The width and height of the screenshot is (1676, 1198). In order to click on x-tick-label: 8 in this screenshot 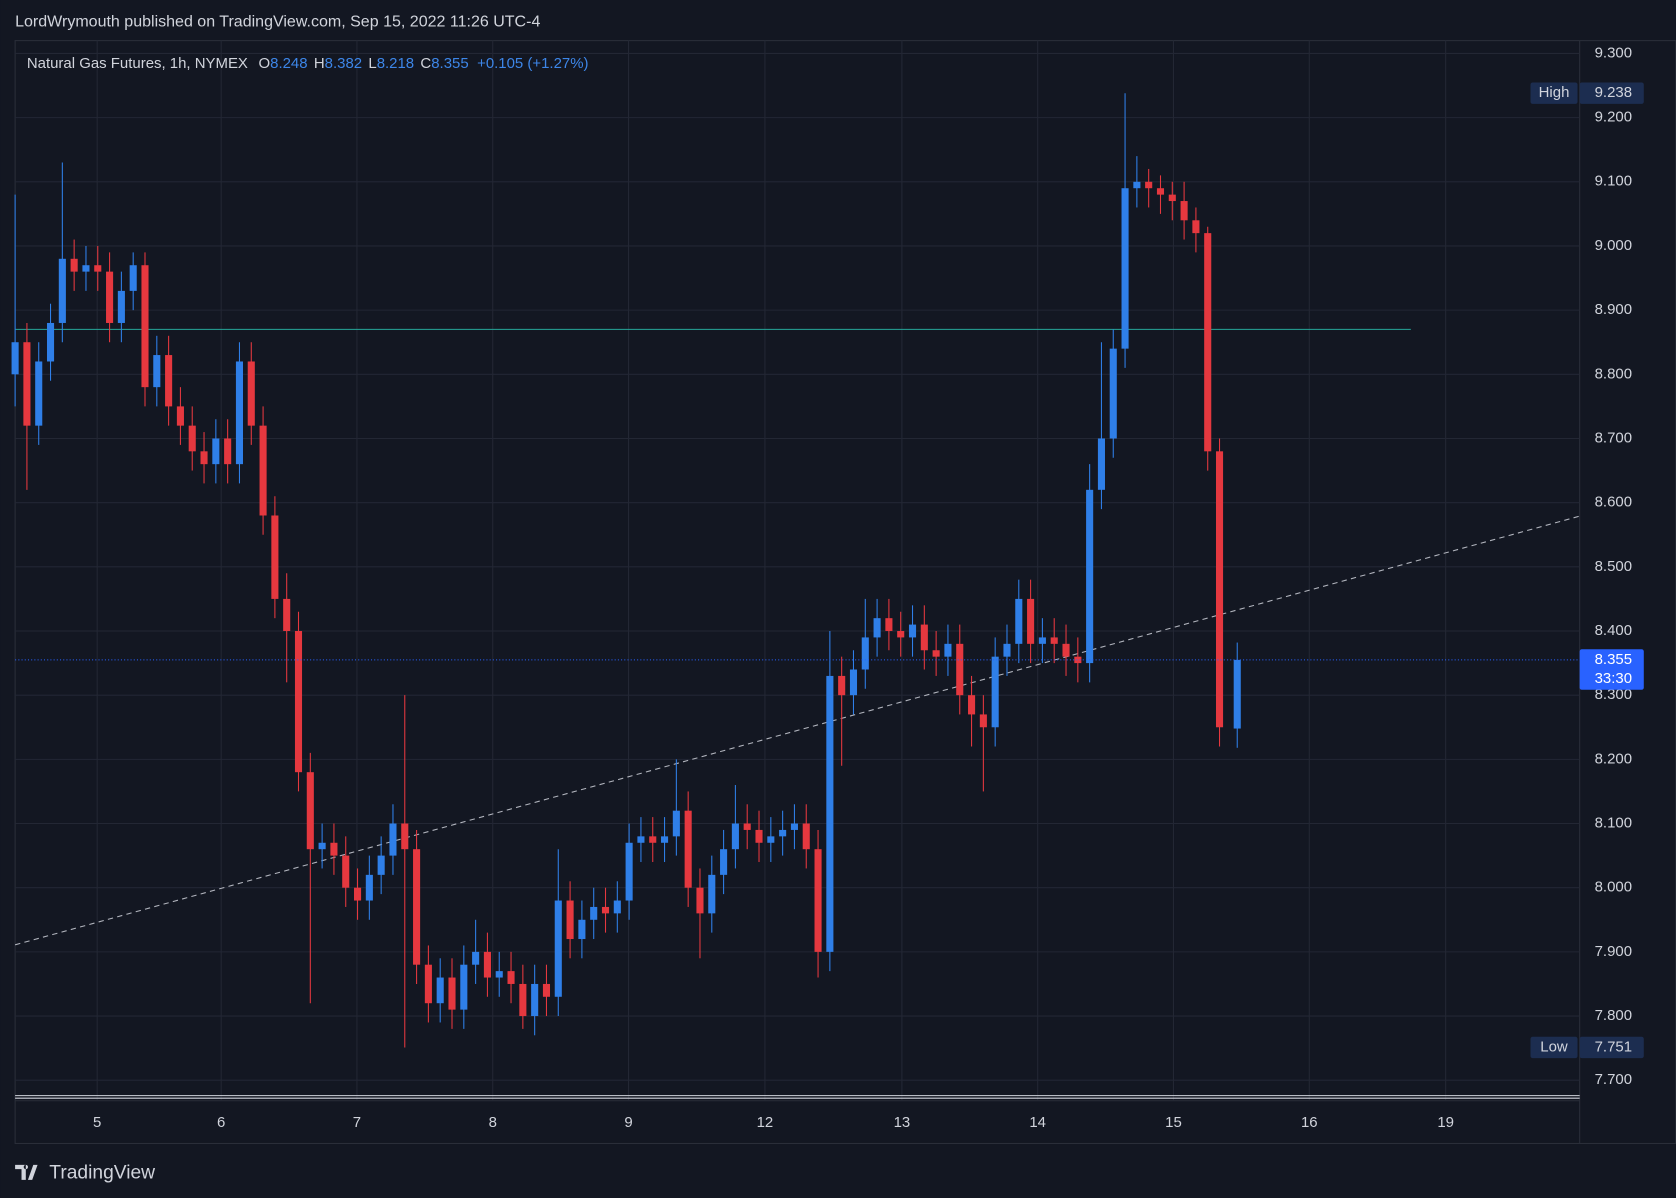, I will do `click(493, 1122)`.